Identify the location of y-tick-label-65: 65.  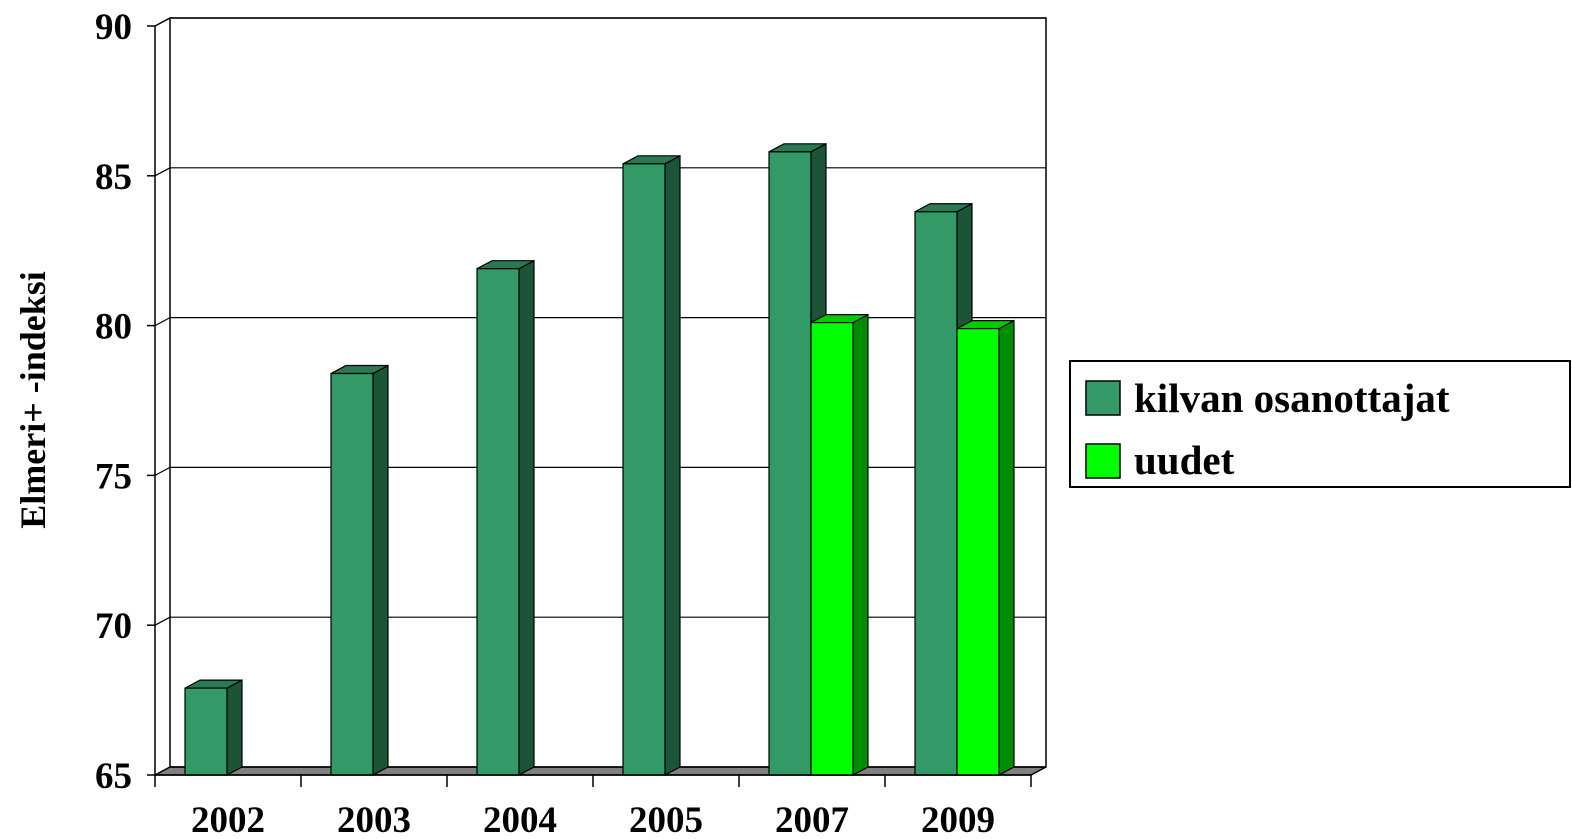
(113, 776).